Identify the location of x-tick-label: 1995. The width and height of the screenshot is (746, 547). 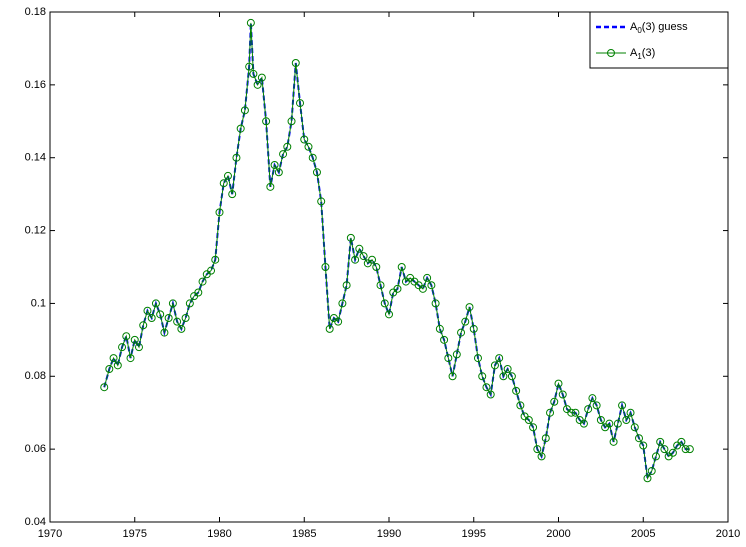
(474, 534).